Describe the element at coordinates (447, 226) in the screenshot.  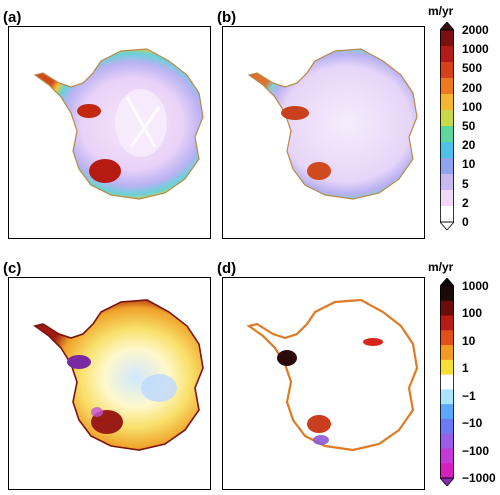
I see `colorbar-top-bottom-arrow` at that location.